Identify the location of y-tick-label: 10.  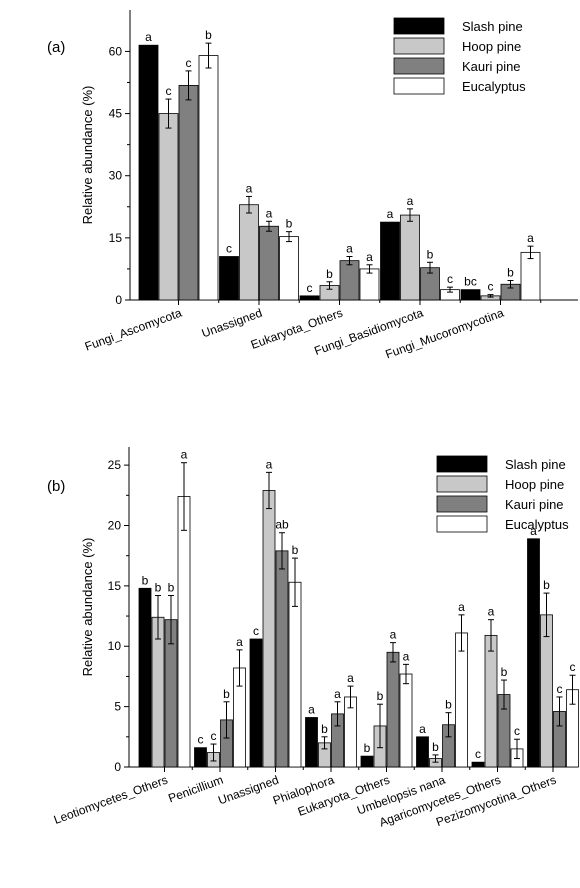
(115, 646).